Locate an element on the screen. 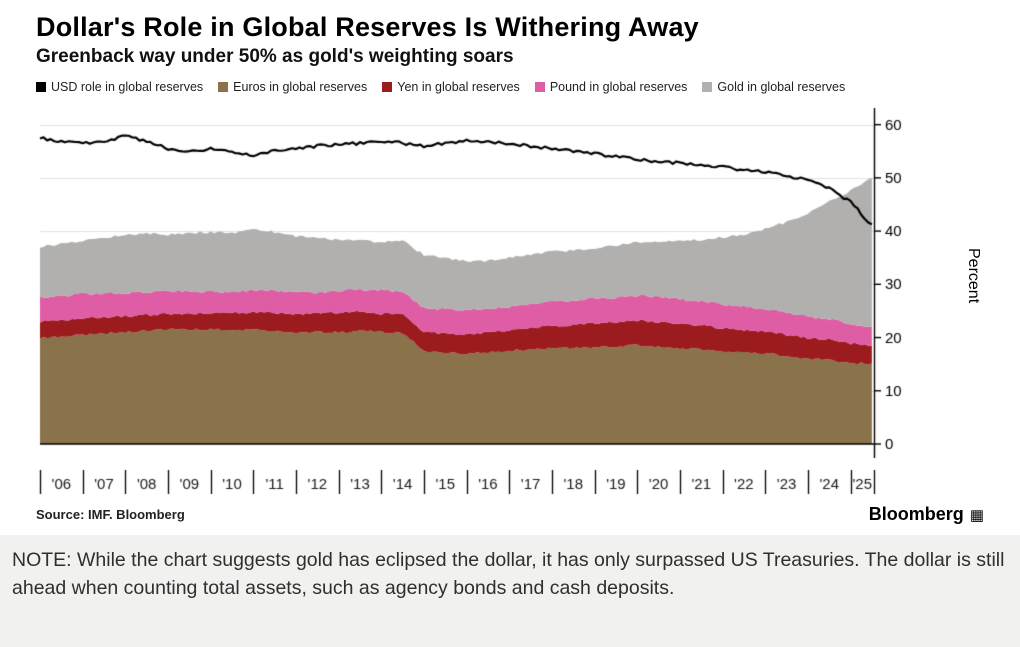 The width and height of the screenshot is (1020, 647). legend-label-yen: Yen in global reserves is located at coordinates (458, 87).